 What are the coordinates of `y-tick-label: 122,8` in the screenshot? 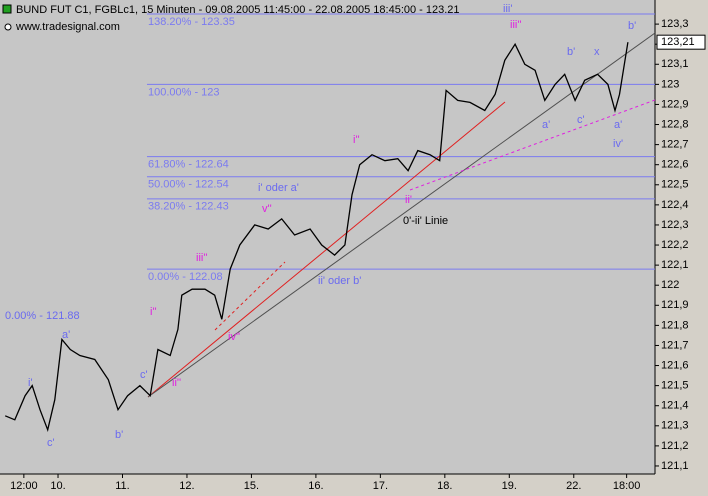 It's located at (675, 124).